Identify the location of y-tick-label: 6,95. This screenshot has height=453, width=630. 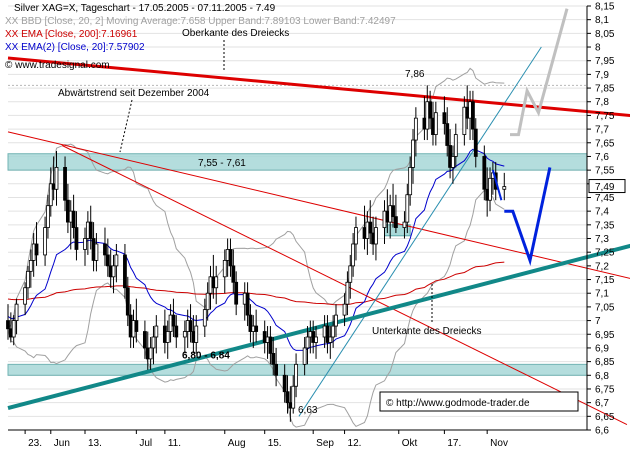
(605, 335).